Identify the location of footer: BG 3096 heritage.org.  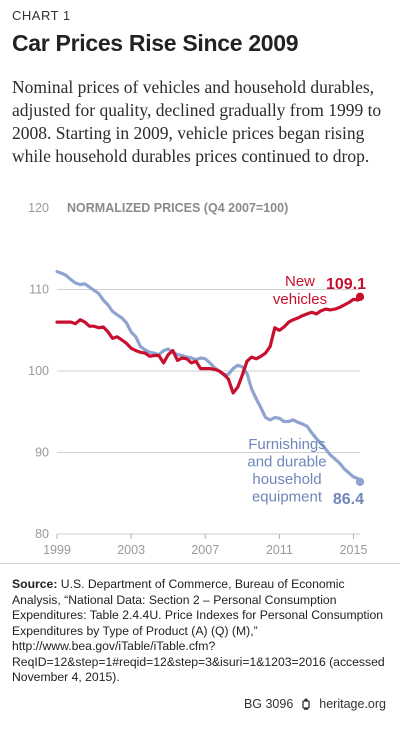
(315, 704).